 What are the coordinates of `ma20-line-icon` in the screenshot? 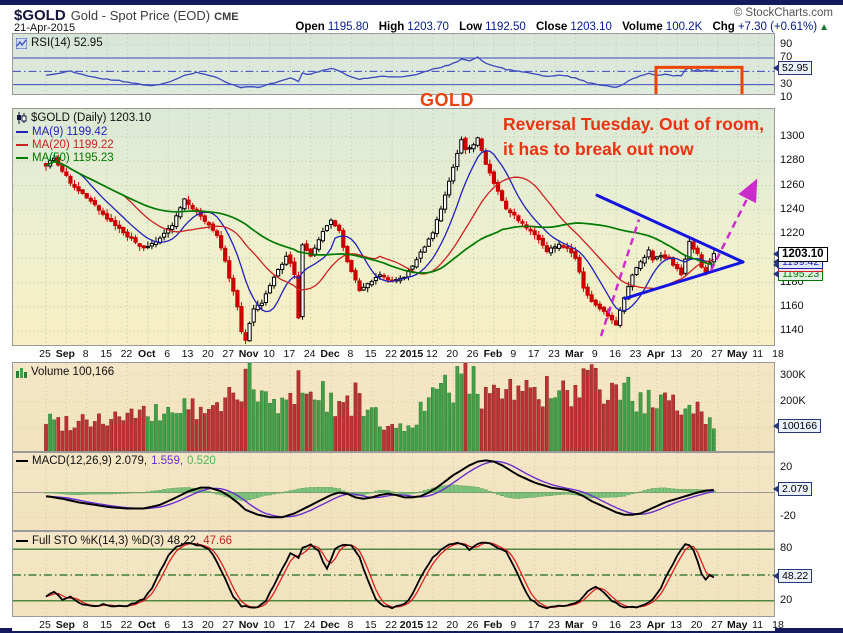 It's located at (22, 145).